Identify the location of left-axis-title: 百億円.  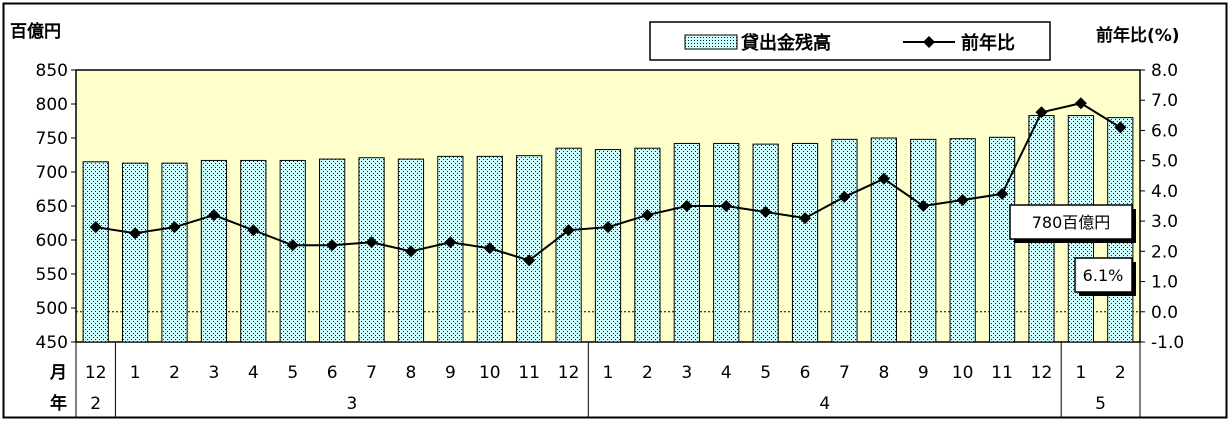
(35, 31).